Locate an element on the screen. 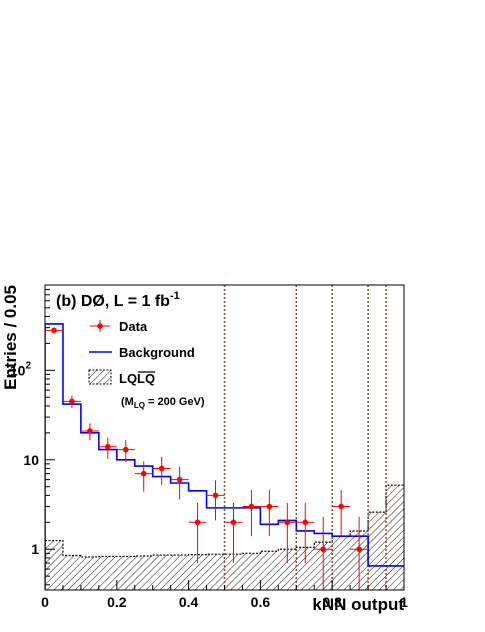 Image resolution: width=485 pixels, height=632 pixels. chart-title: (b) DØ, L = 1 fb-1 is located at coordinates (118, 300).